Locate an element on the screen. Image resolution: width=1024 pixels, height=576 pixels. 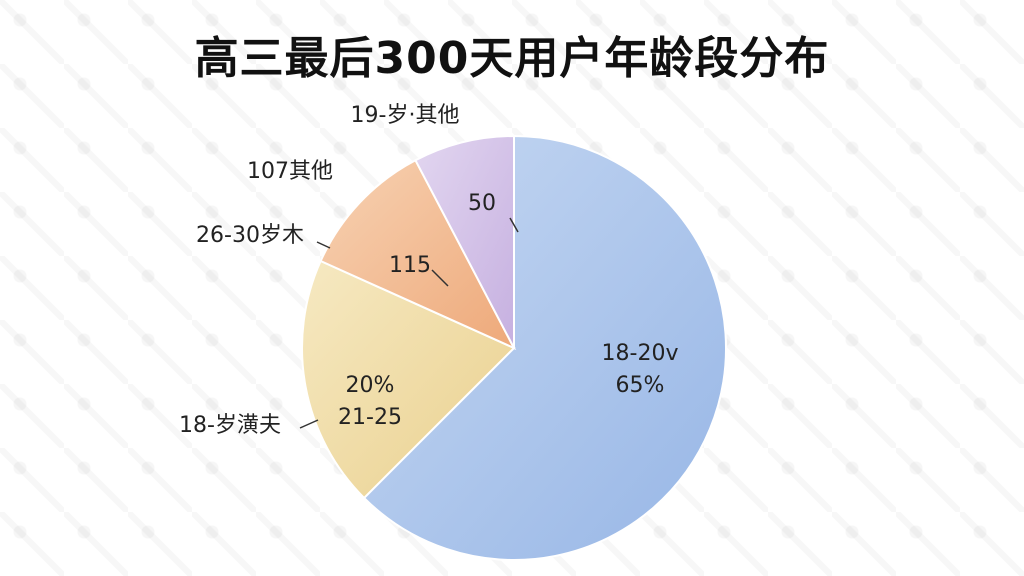
slice-label-b-1: 21-25 is located at coordinates (370, 417).